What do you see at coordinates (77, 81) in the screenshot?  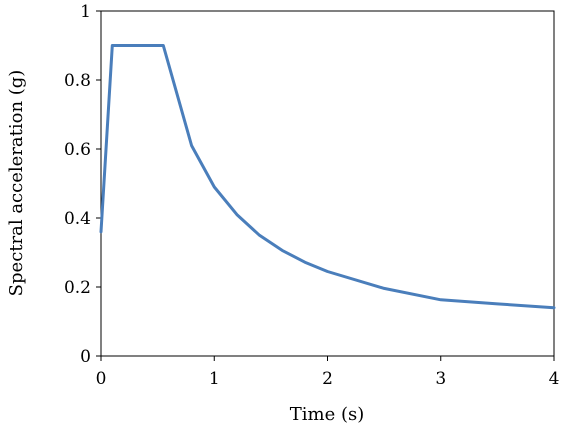 I see `y-tick-label: 0.8` at bounding box center [77, 81].